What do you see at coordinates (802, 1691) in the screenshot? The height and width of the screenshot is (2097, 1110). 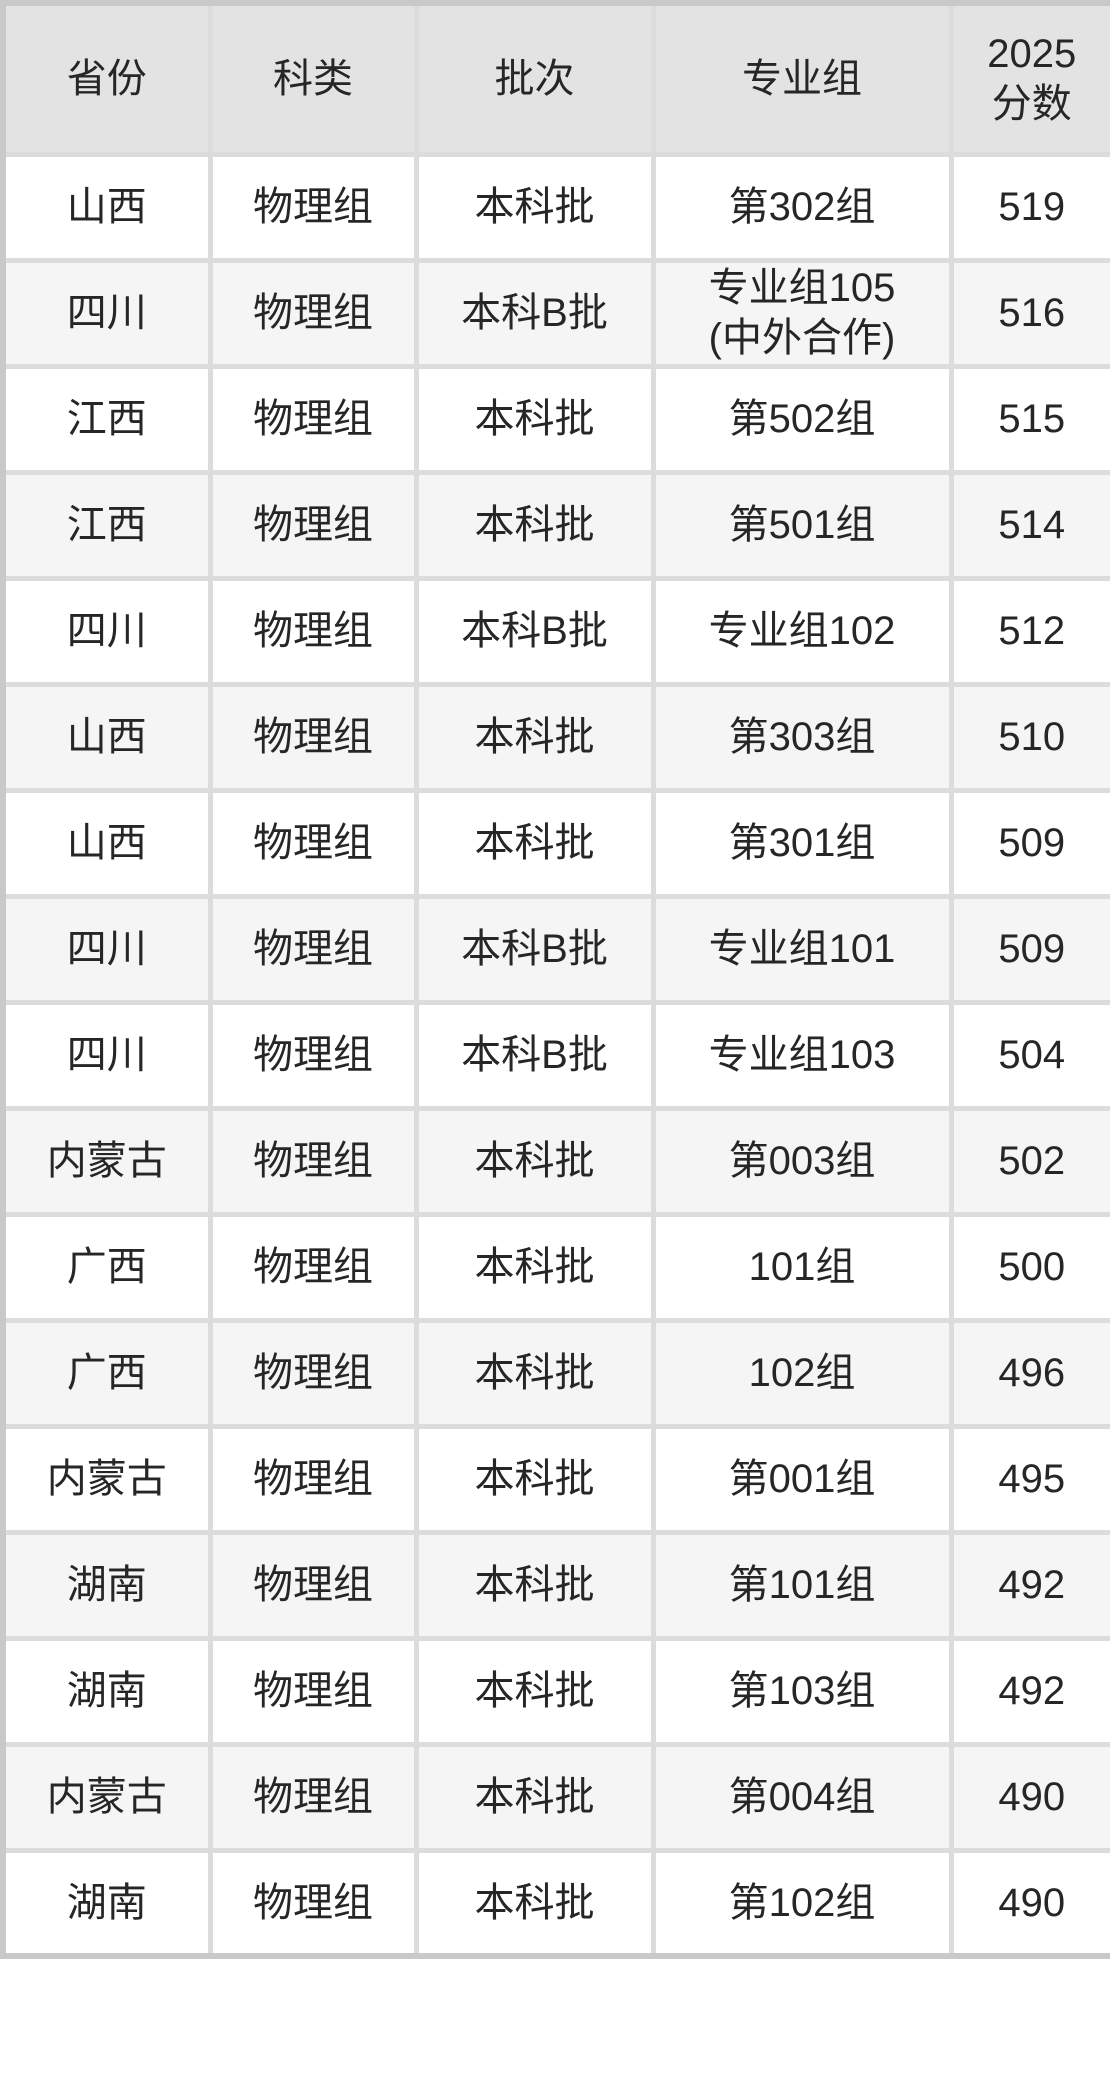 I see `cell-group: 第103组` at bounding box center [802, 1691].